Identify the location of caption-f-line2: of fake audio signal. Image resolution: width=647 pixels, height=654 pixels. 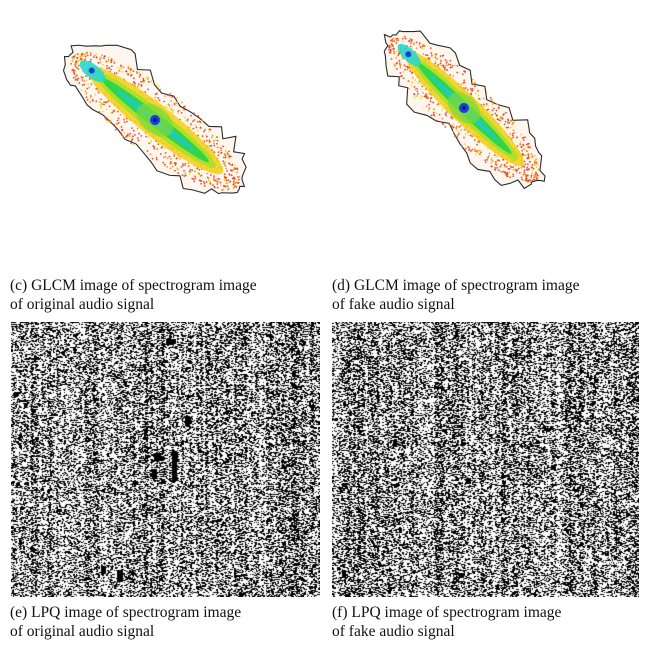
(393, 631).